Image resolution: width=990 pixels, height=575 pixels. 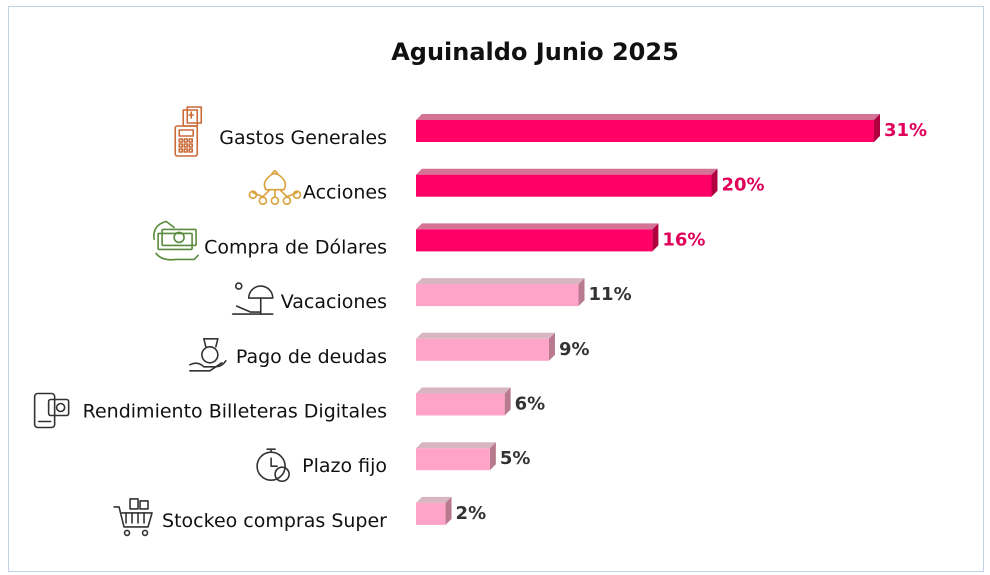 I want to click on category-label: Plazo fijo, so click(x=344, y=466).